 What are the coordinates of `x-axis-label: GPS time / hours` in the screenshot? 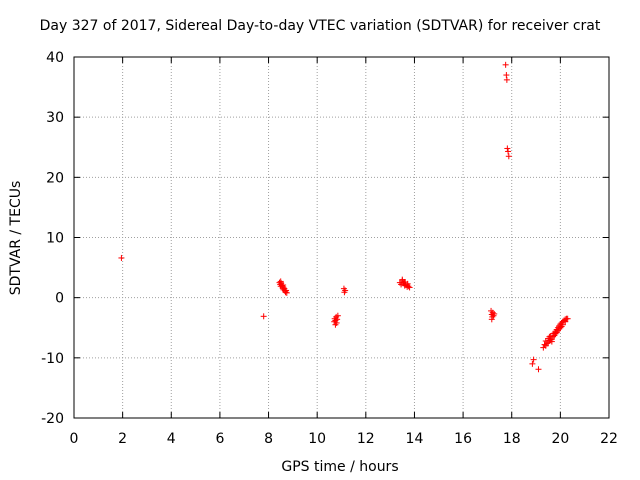 It's located at (339, 467).